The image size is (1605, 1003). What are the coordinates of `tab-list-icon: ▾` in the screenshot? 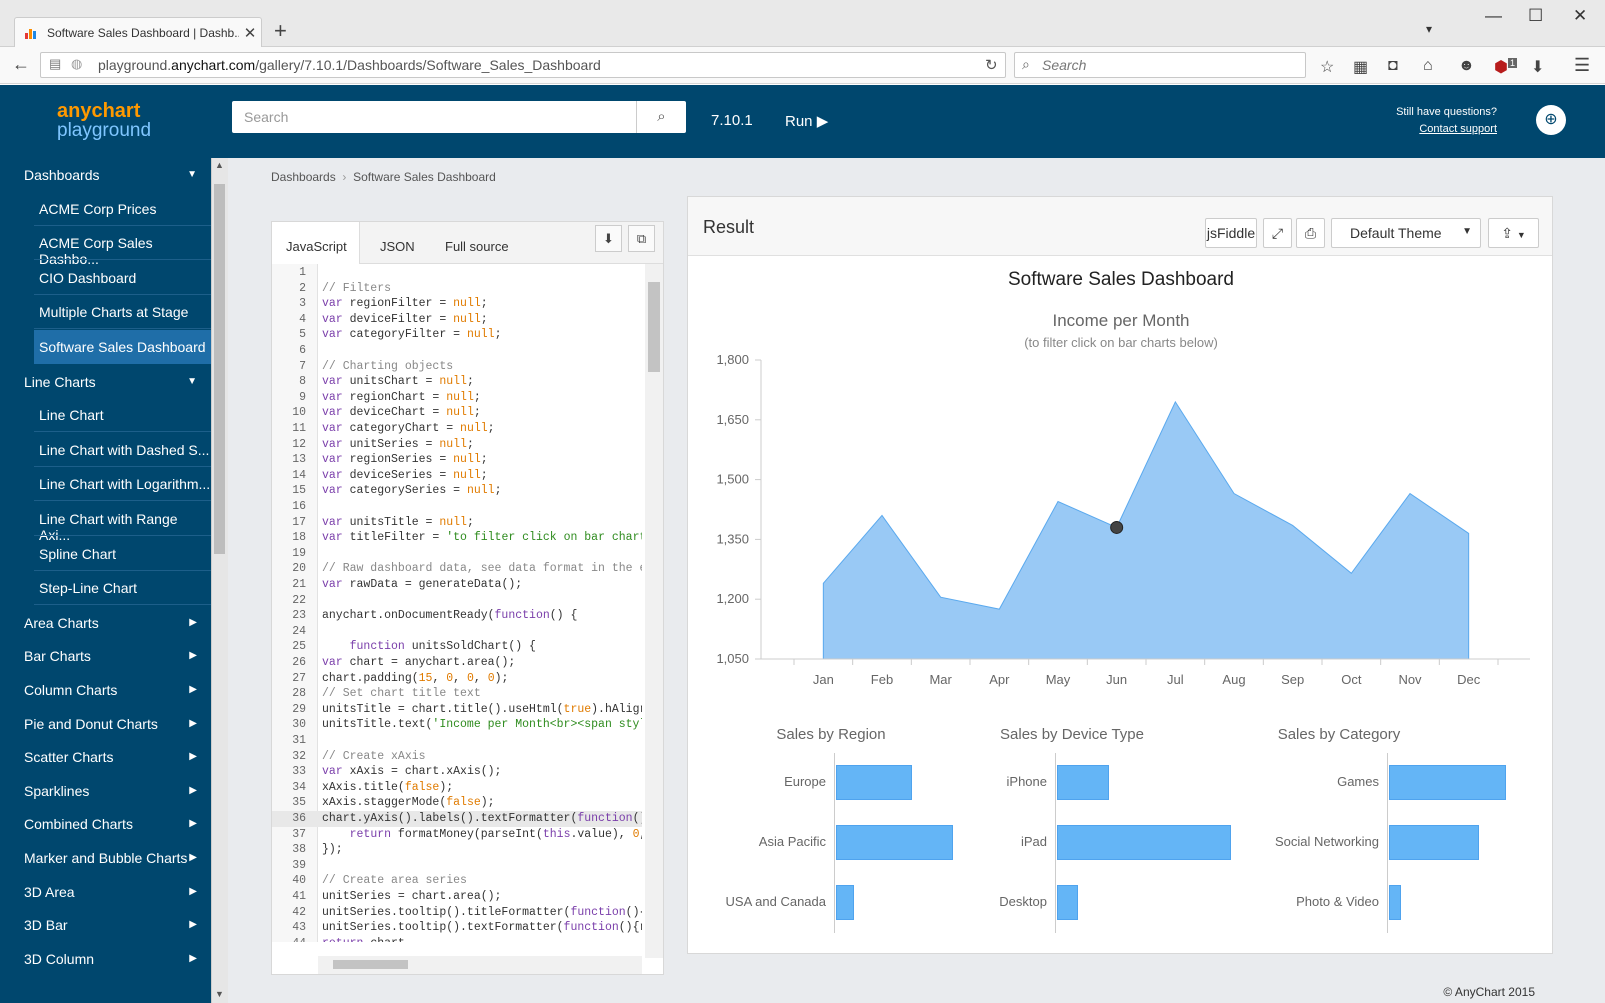 It's located at (1429, 29).